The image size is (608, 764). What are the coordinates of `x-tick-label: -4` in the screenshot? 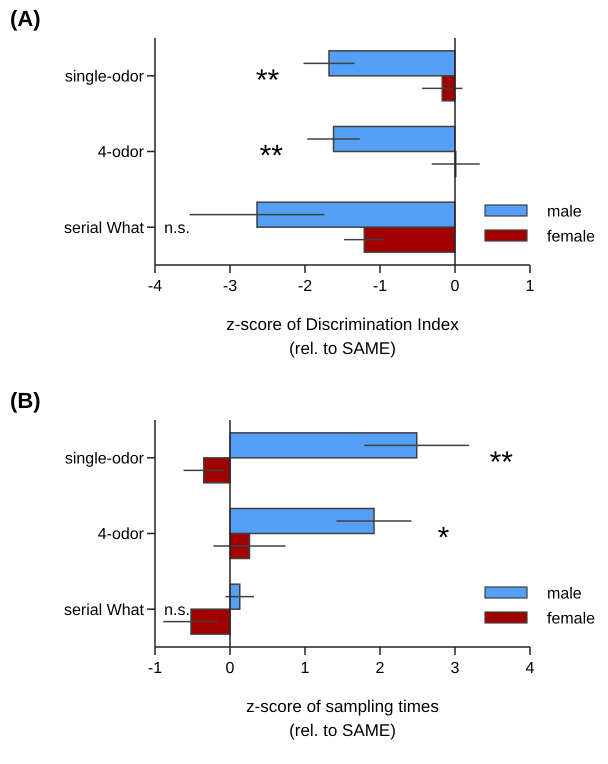 It's located at (155, 286).